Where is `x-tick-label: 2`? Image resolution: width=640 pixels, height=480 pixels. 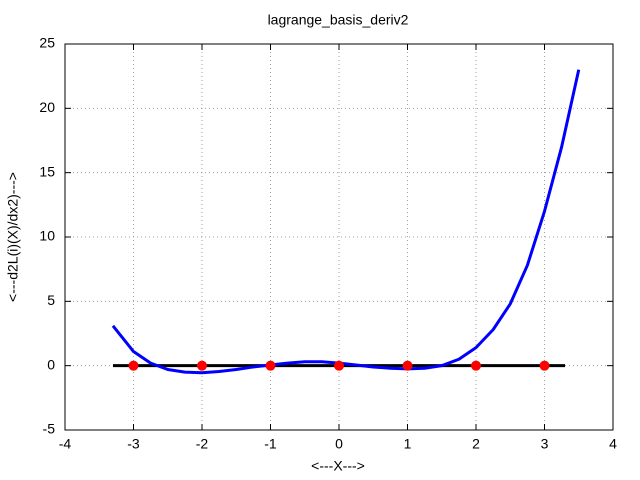
x-tick-label: 2 is located at coordinates (476, 444).